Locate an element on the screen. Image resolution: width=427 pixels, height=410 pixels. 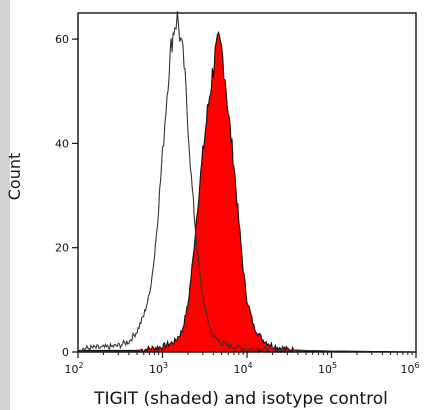
y-tick-label: 0 is located at coordinates (65, 352).